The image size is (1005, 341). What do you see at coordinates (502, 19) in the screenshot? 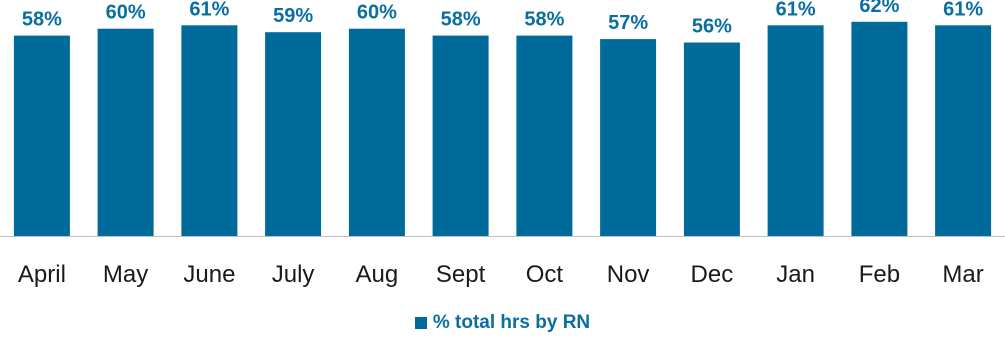
I see `value-labels-group: 58% 60% 61% 59% 60% 58% 58% 57% 56% 61% 62% 61%` at bounding box center [502, 19].